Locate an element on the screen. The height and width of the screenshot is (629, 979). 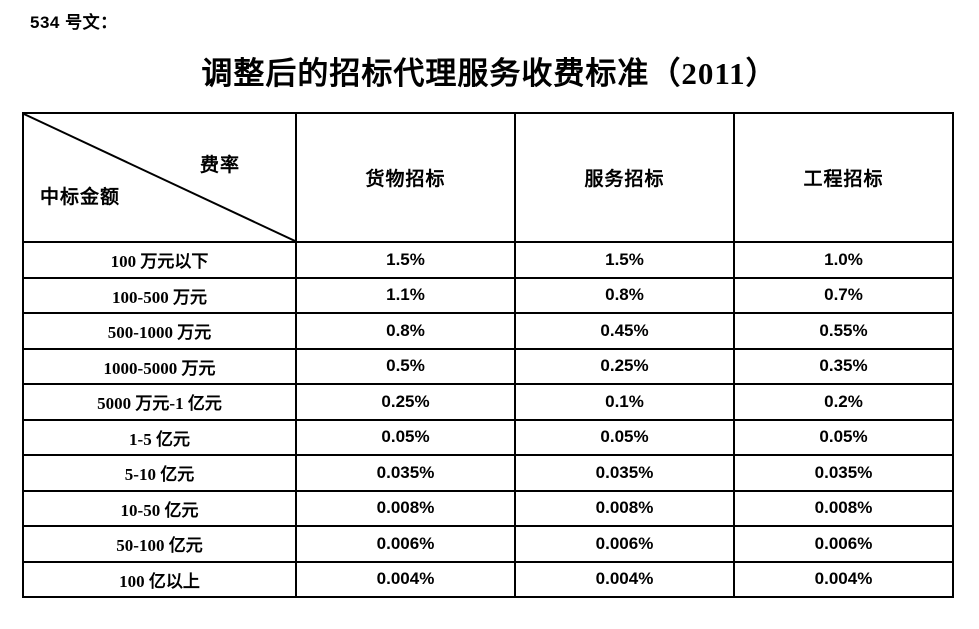
table-row: 1-5 亿元 0.05% 0.05% 0.05% is located at coordinates (488, 437).